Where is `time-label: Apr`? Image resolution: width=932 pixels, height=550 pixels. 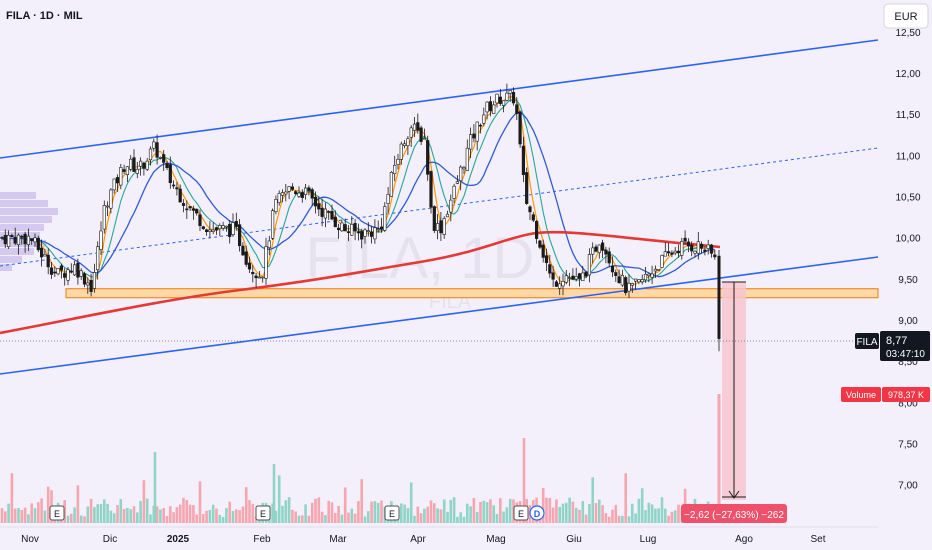
time-label: Apr is located at coordinates (418, 539).